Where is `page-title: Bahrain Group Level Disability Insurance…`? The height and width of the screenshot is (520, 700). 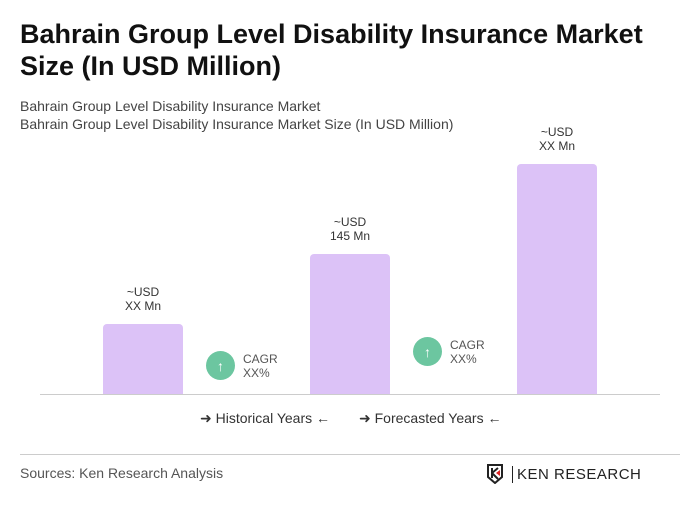
page-title: Bahrain Group Level Disability Insurance… is located at coordinates (331, 50).